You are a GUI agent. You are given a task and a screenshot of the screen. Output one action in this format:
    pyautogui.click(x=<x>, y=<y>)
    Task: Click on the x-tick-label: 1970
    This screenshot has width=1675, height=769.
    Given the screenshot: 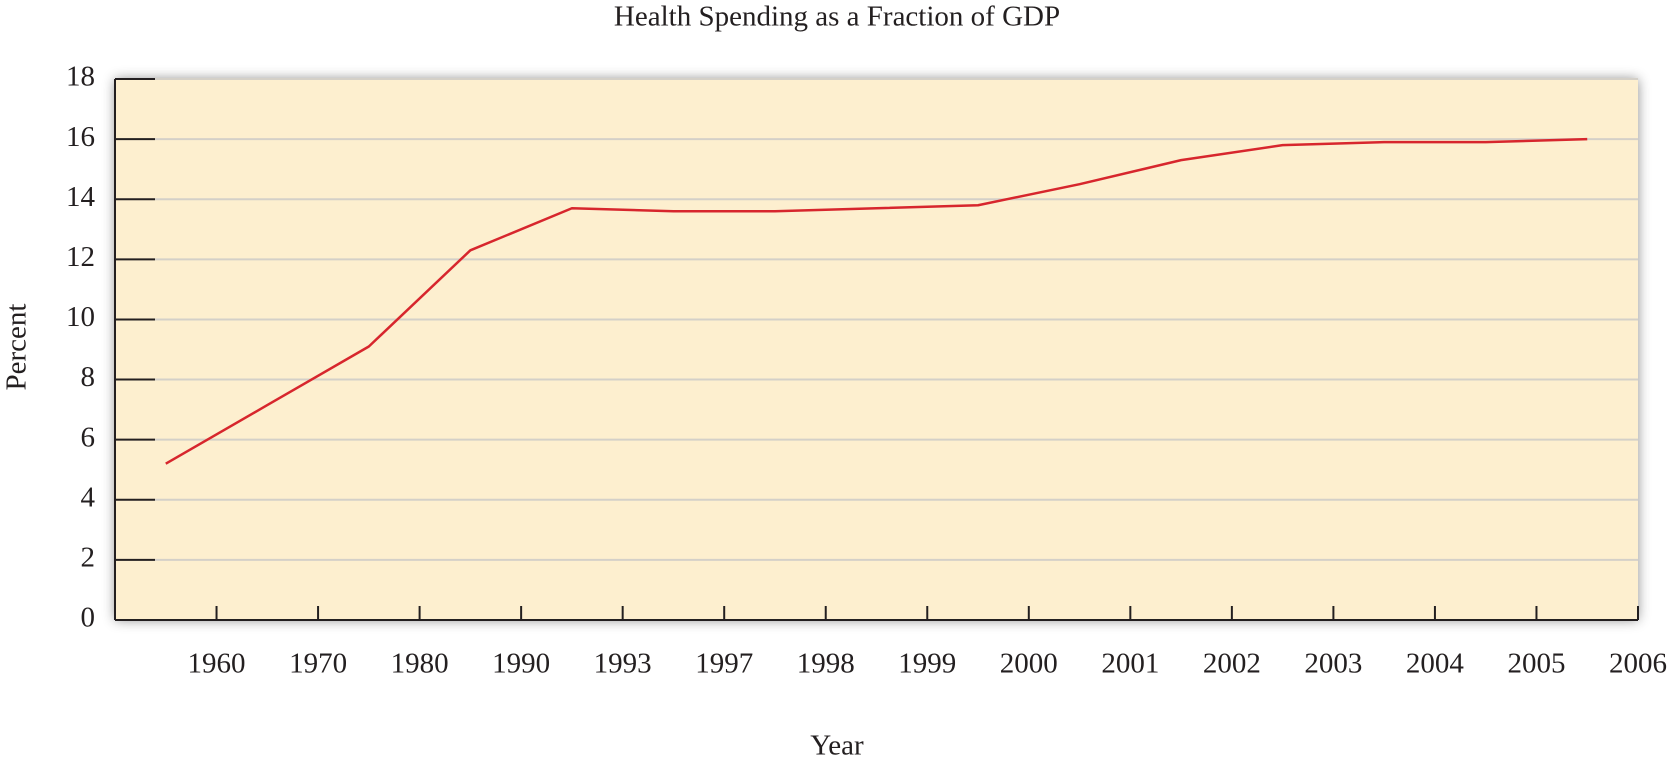 What is the action you would take?
    pyautogui.click(x=318, y=664)
    